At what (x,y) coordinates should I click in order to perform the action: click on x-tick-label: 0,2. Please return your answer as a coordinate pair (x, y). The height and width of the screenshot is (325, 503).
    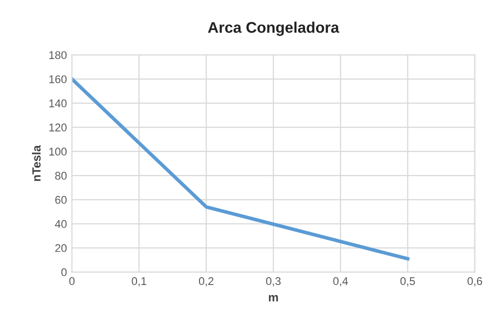
    Looking at the image, I should click on (206, 281).